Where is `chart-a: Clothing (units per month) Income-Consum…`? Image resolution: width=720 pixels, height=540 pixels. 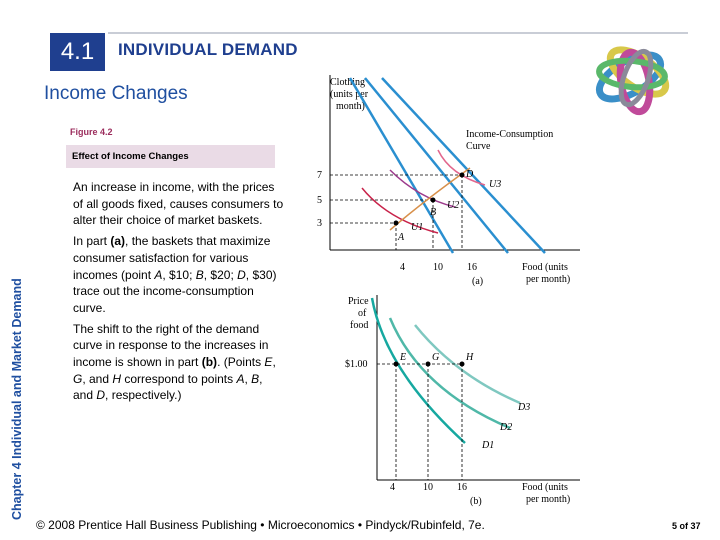 chart-a: Clothing (units per month) Income-Consum… is located at coordinates (448, 181).